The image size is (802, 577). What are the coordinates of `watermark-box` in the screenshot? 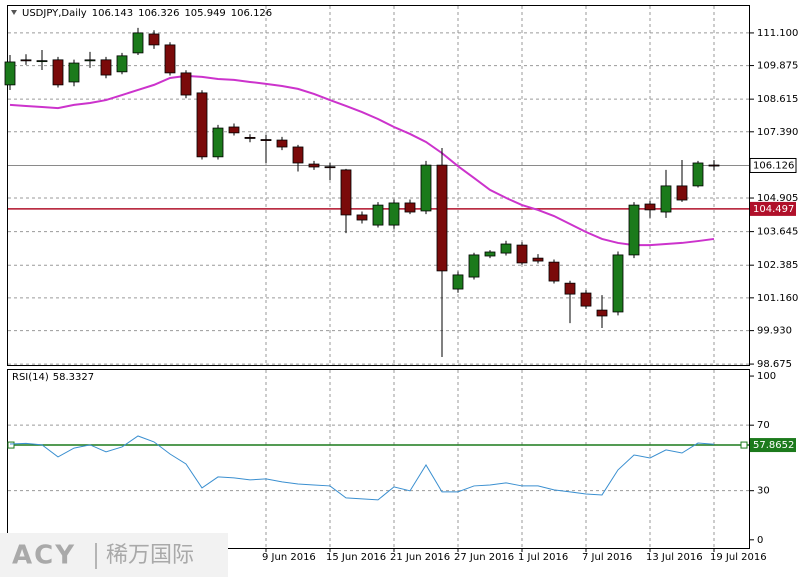 It's located at (114, 555).